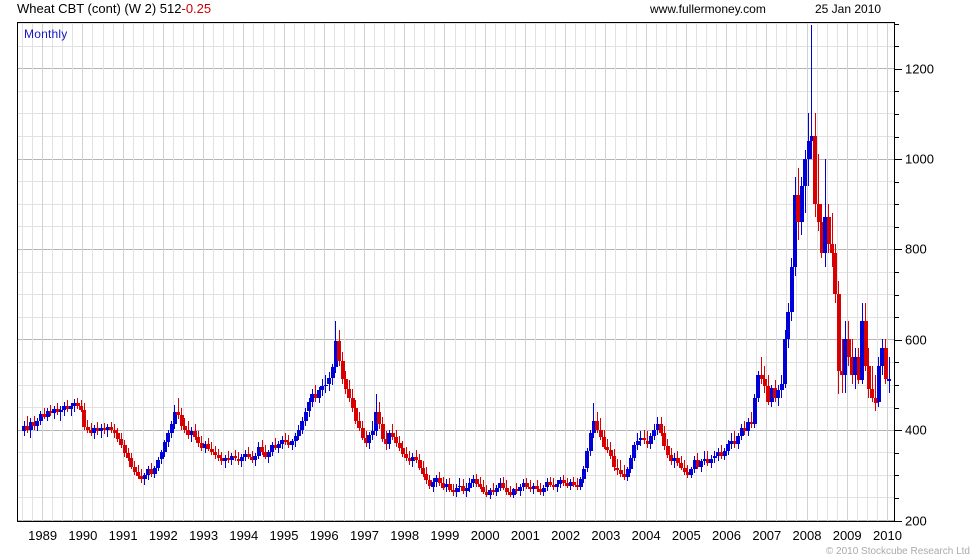  What do you see at coordinates (566, 535) in the screenshot?
I see `x-axis-label: 2002` at bounding box center [566, 535].